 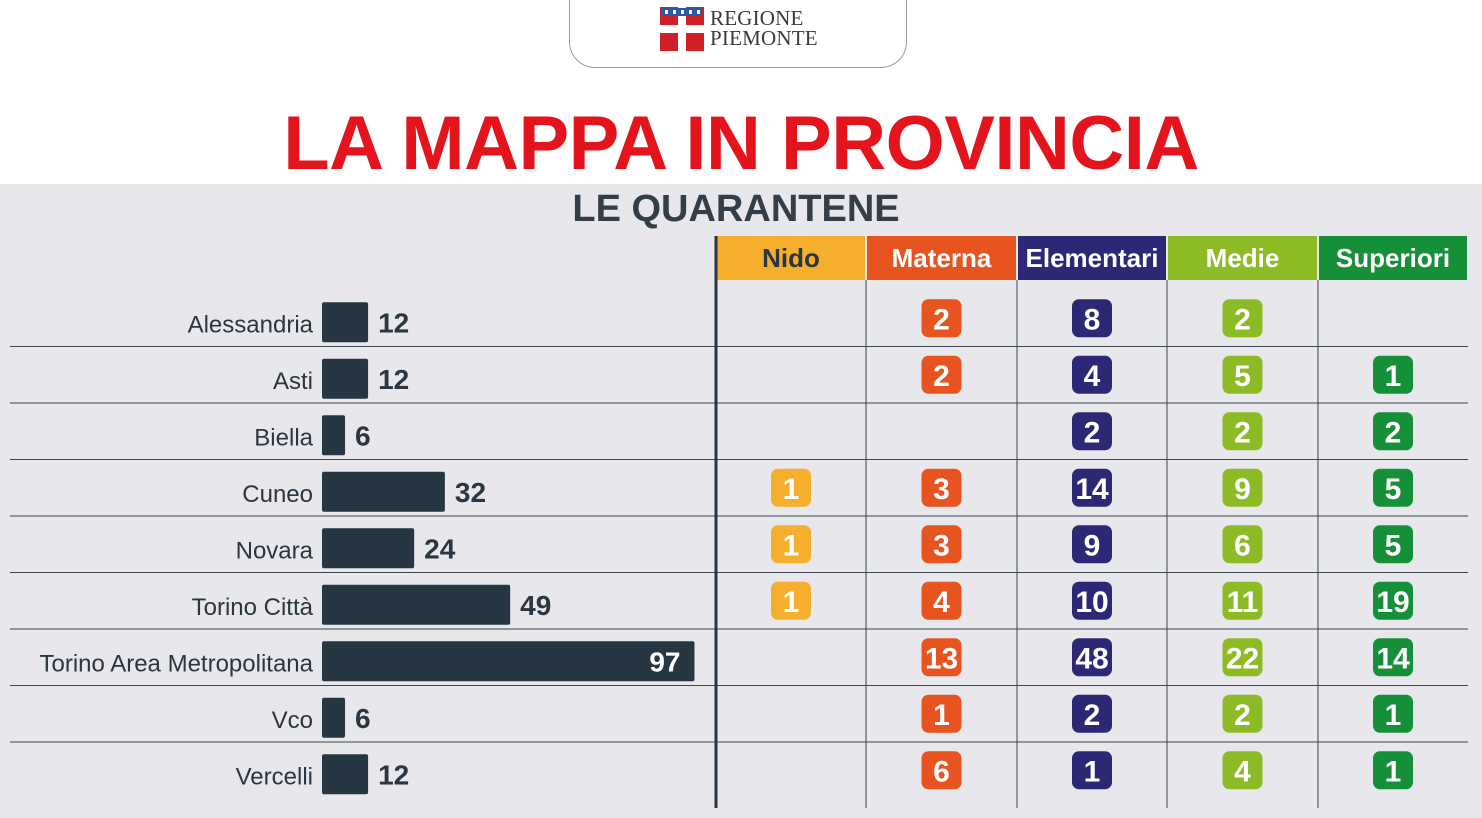 I want to click on column-header-elementari, so click(x=1092, y=258).